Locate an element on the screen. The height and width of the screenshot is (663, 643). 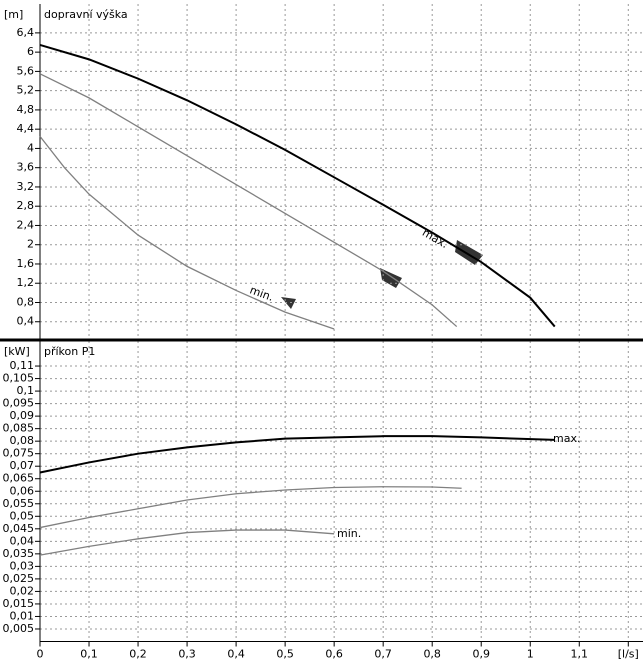
y-tick-label: 6 is located at coordinates (30, 51).